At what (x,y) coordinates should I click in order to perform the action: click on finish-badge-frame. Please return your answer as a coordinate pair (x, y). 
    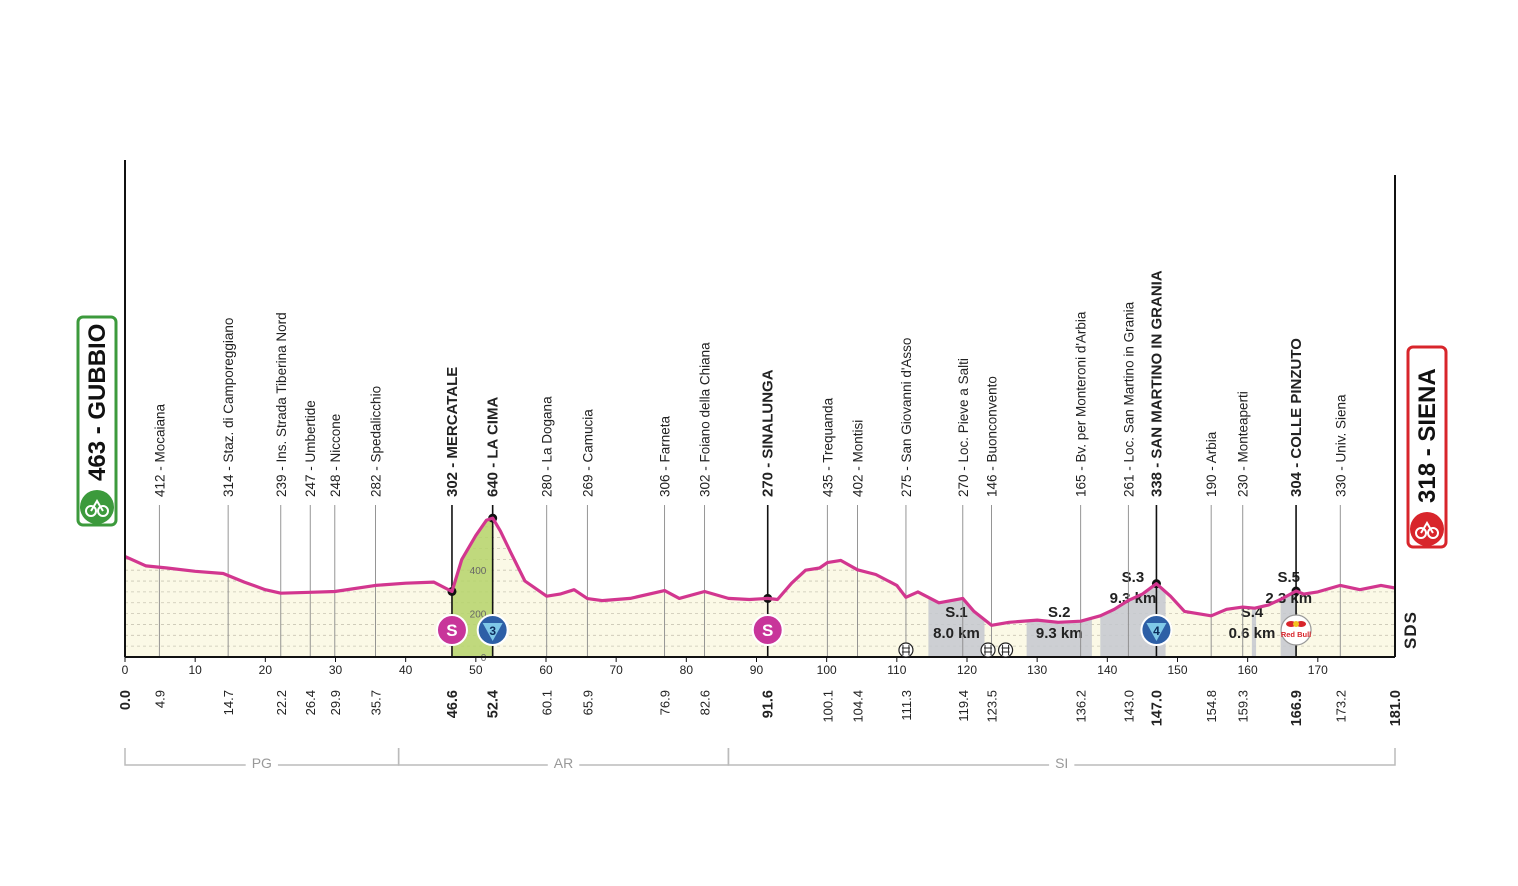
    Looking at the image, I should click on (1427, 447).